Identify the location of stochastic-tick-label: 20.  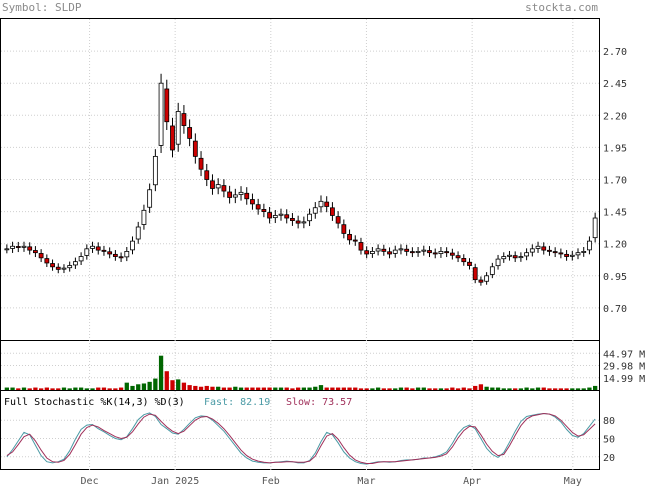
(609, 458).